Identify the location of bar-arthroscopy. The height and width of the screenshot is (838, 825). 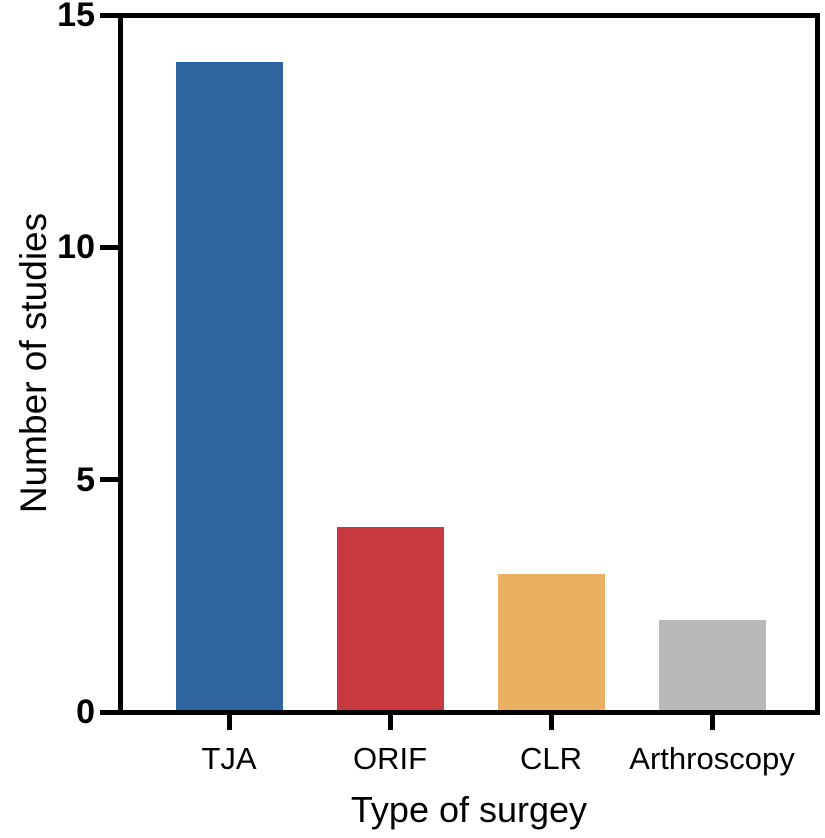
(712, 666).